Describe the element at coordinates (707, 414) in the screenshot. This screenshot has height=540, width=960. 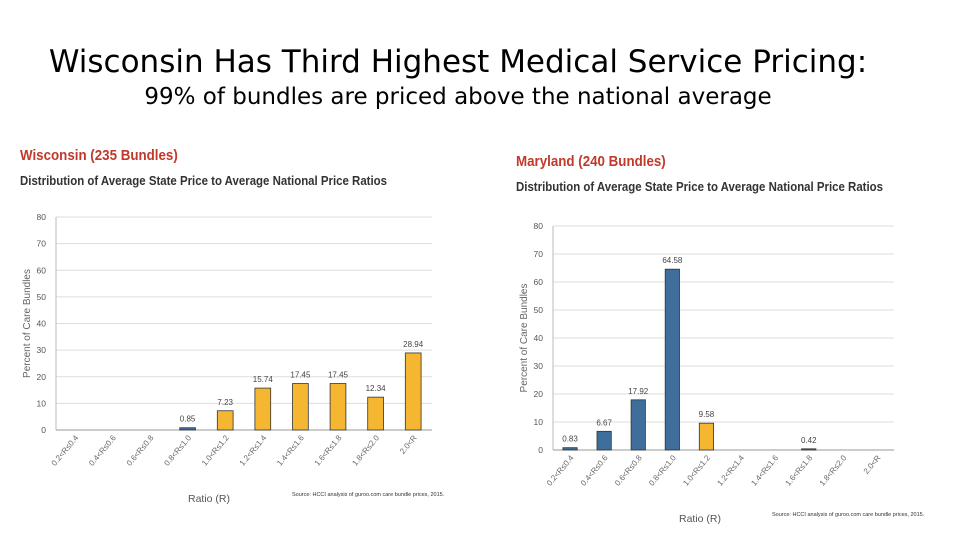
I see `data-label: 9.58` at that location.